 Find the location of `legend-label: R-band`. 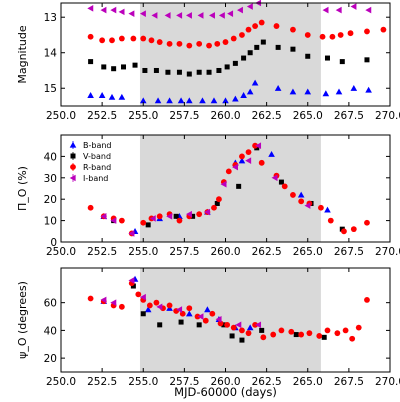

legend-label: R-band is located at coordinates (97, 167).